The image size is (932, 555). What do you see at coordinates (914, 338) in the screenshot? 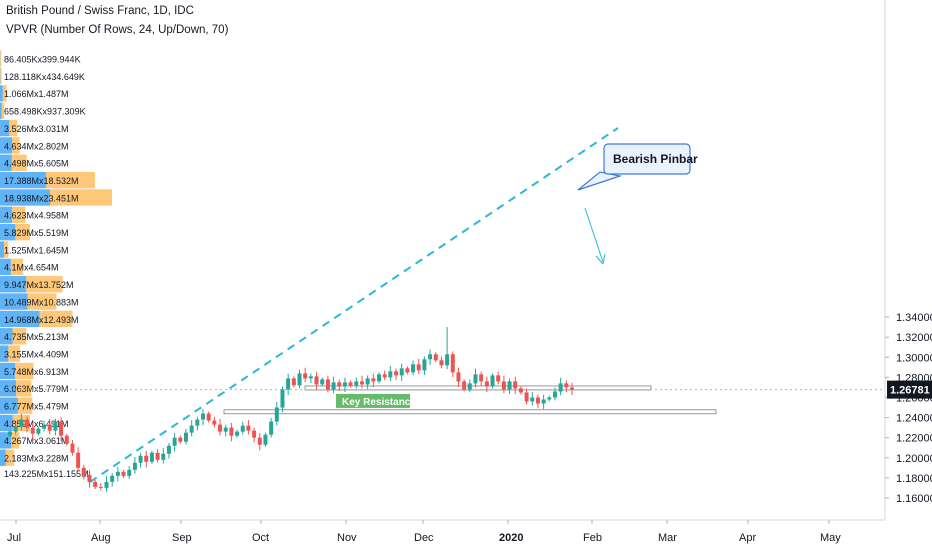
I see `price-tick-label: 1.32000` at bounding box center [914, 338].